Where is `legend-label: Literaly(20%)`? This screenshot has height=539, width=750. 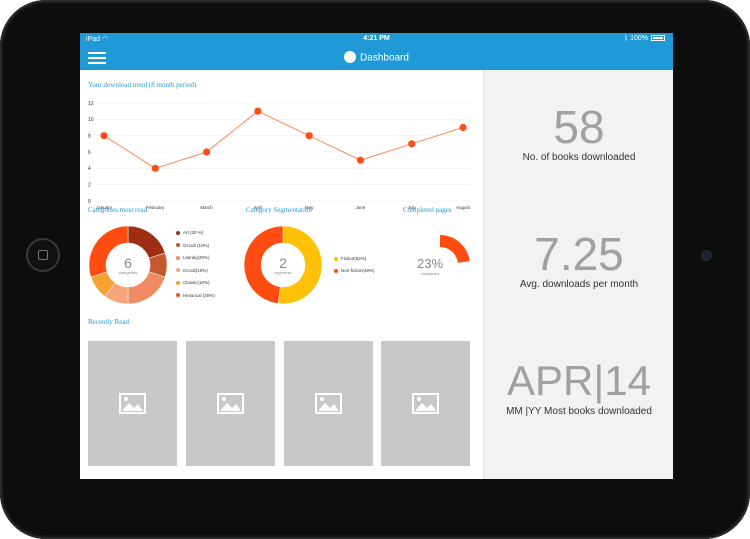
legend-label: Literaly(20%) is located at coordinates (196, 257).